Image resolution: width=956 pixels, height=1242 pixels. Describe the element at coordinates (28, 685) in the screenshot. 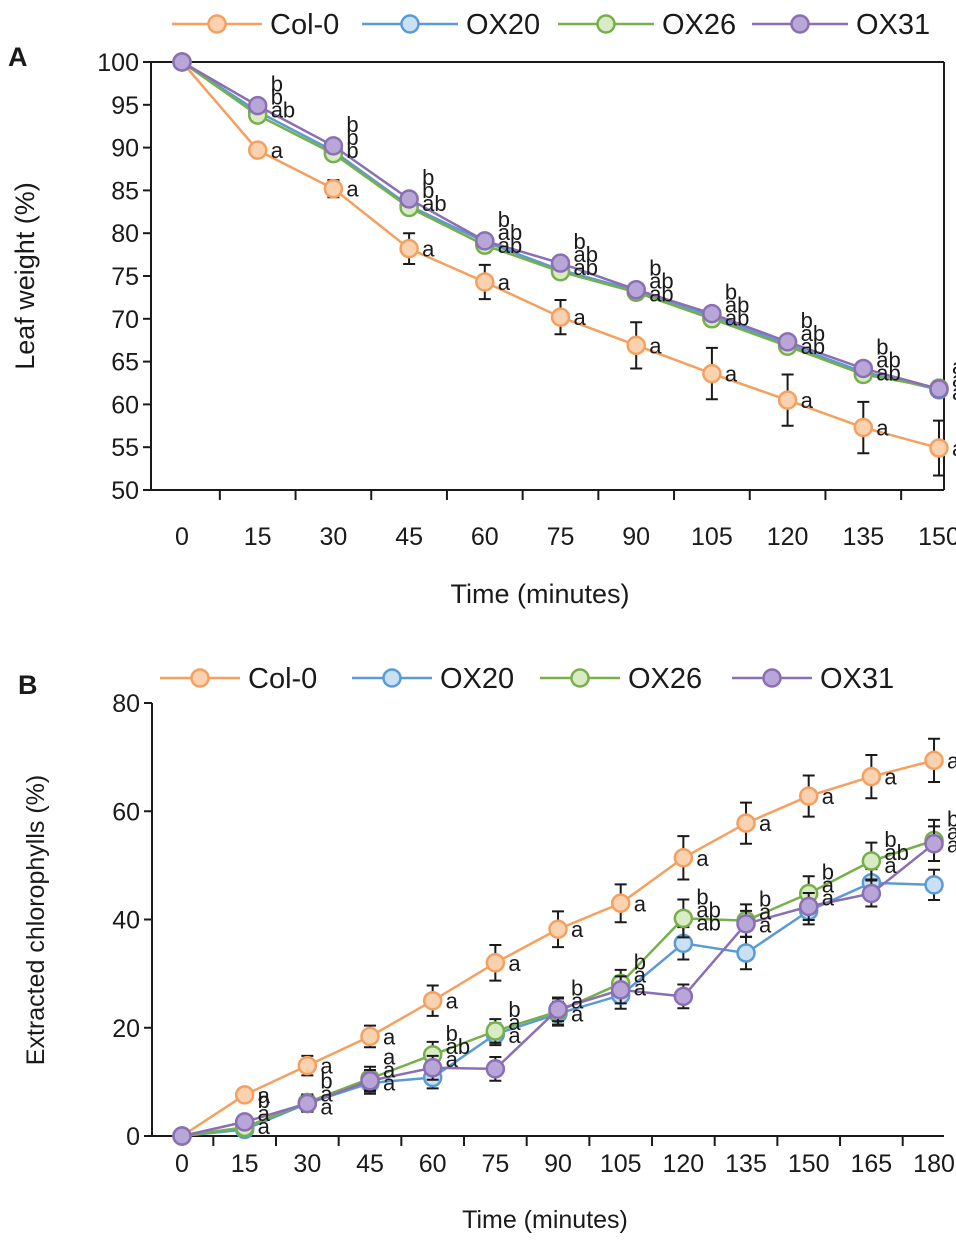

I see `panel-b-label: B` at that location.